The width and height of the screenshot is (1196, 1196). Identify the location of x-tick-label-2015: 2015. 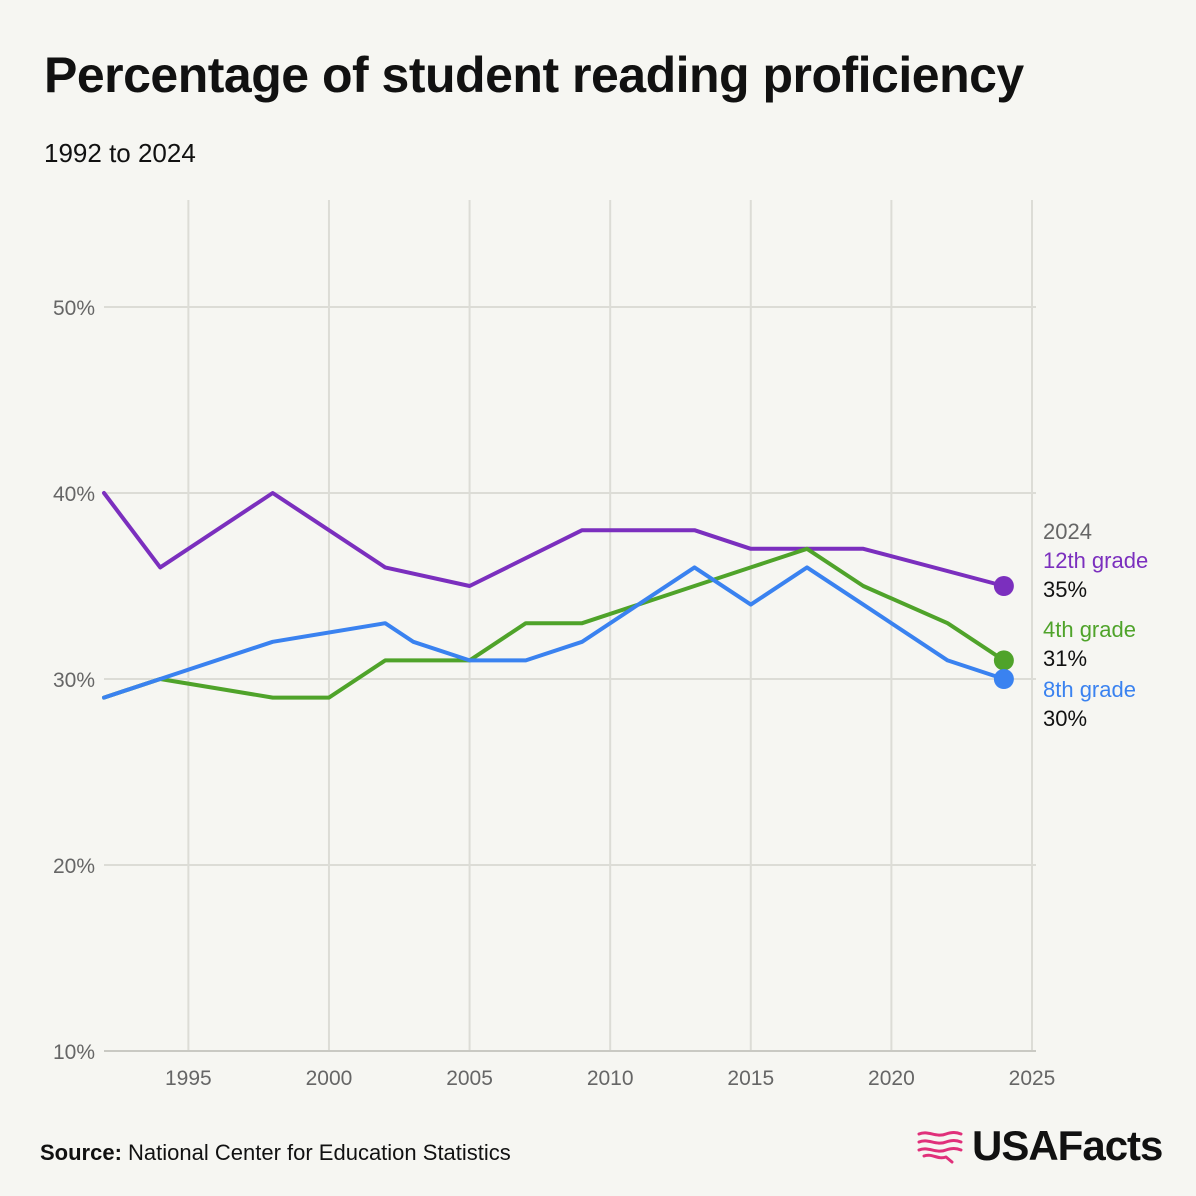
(750, 1078).